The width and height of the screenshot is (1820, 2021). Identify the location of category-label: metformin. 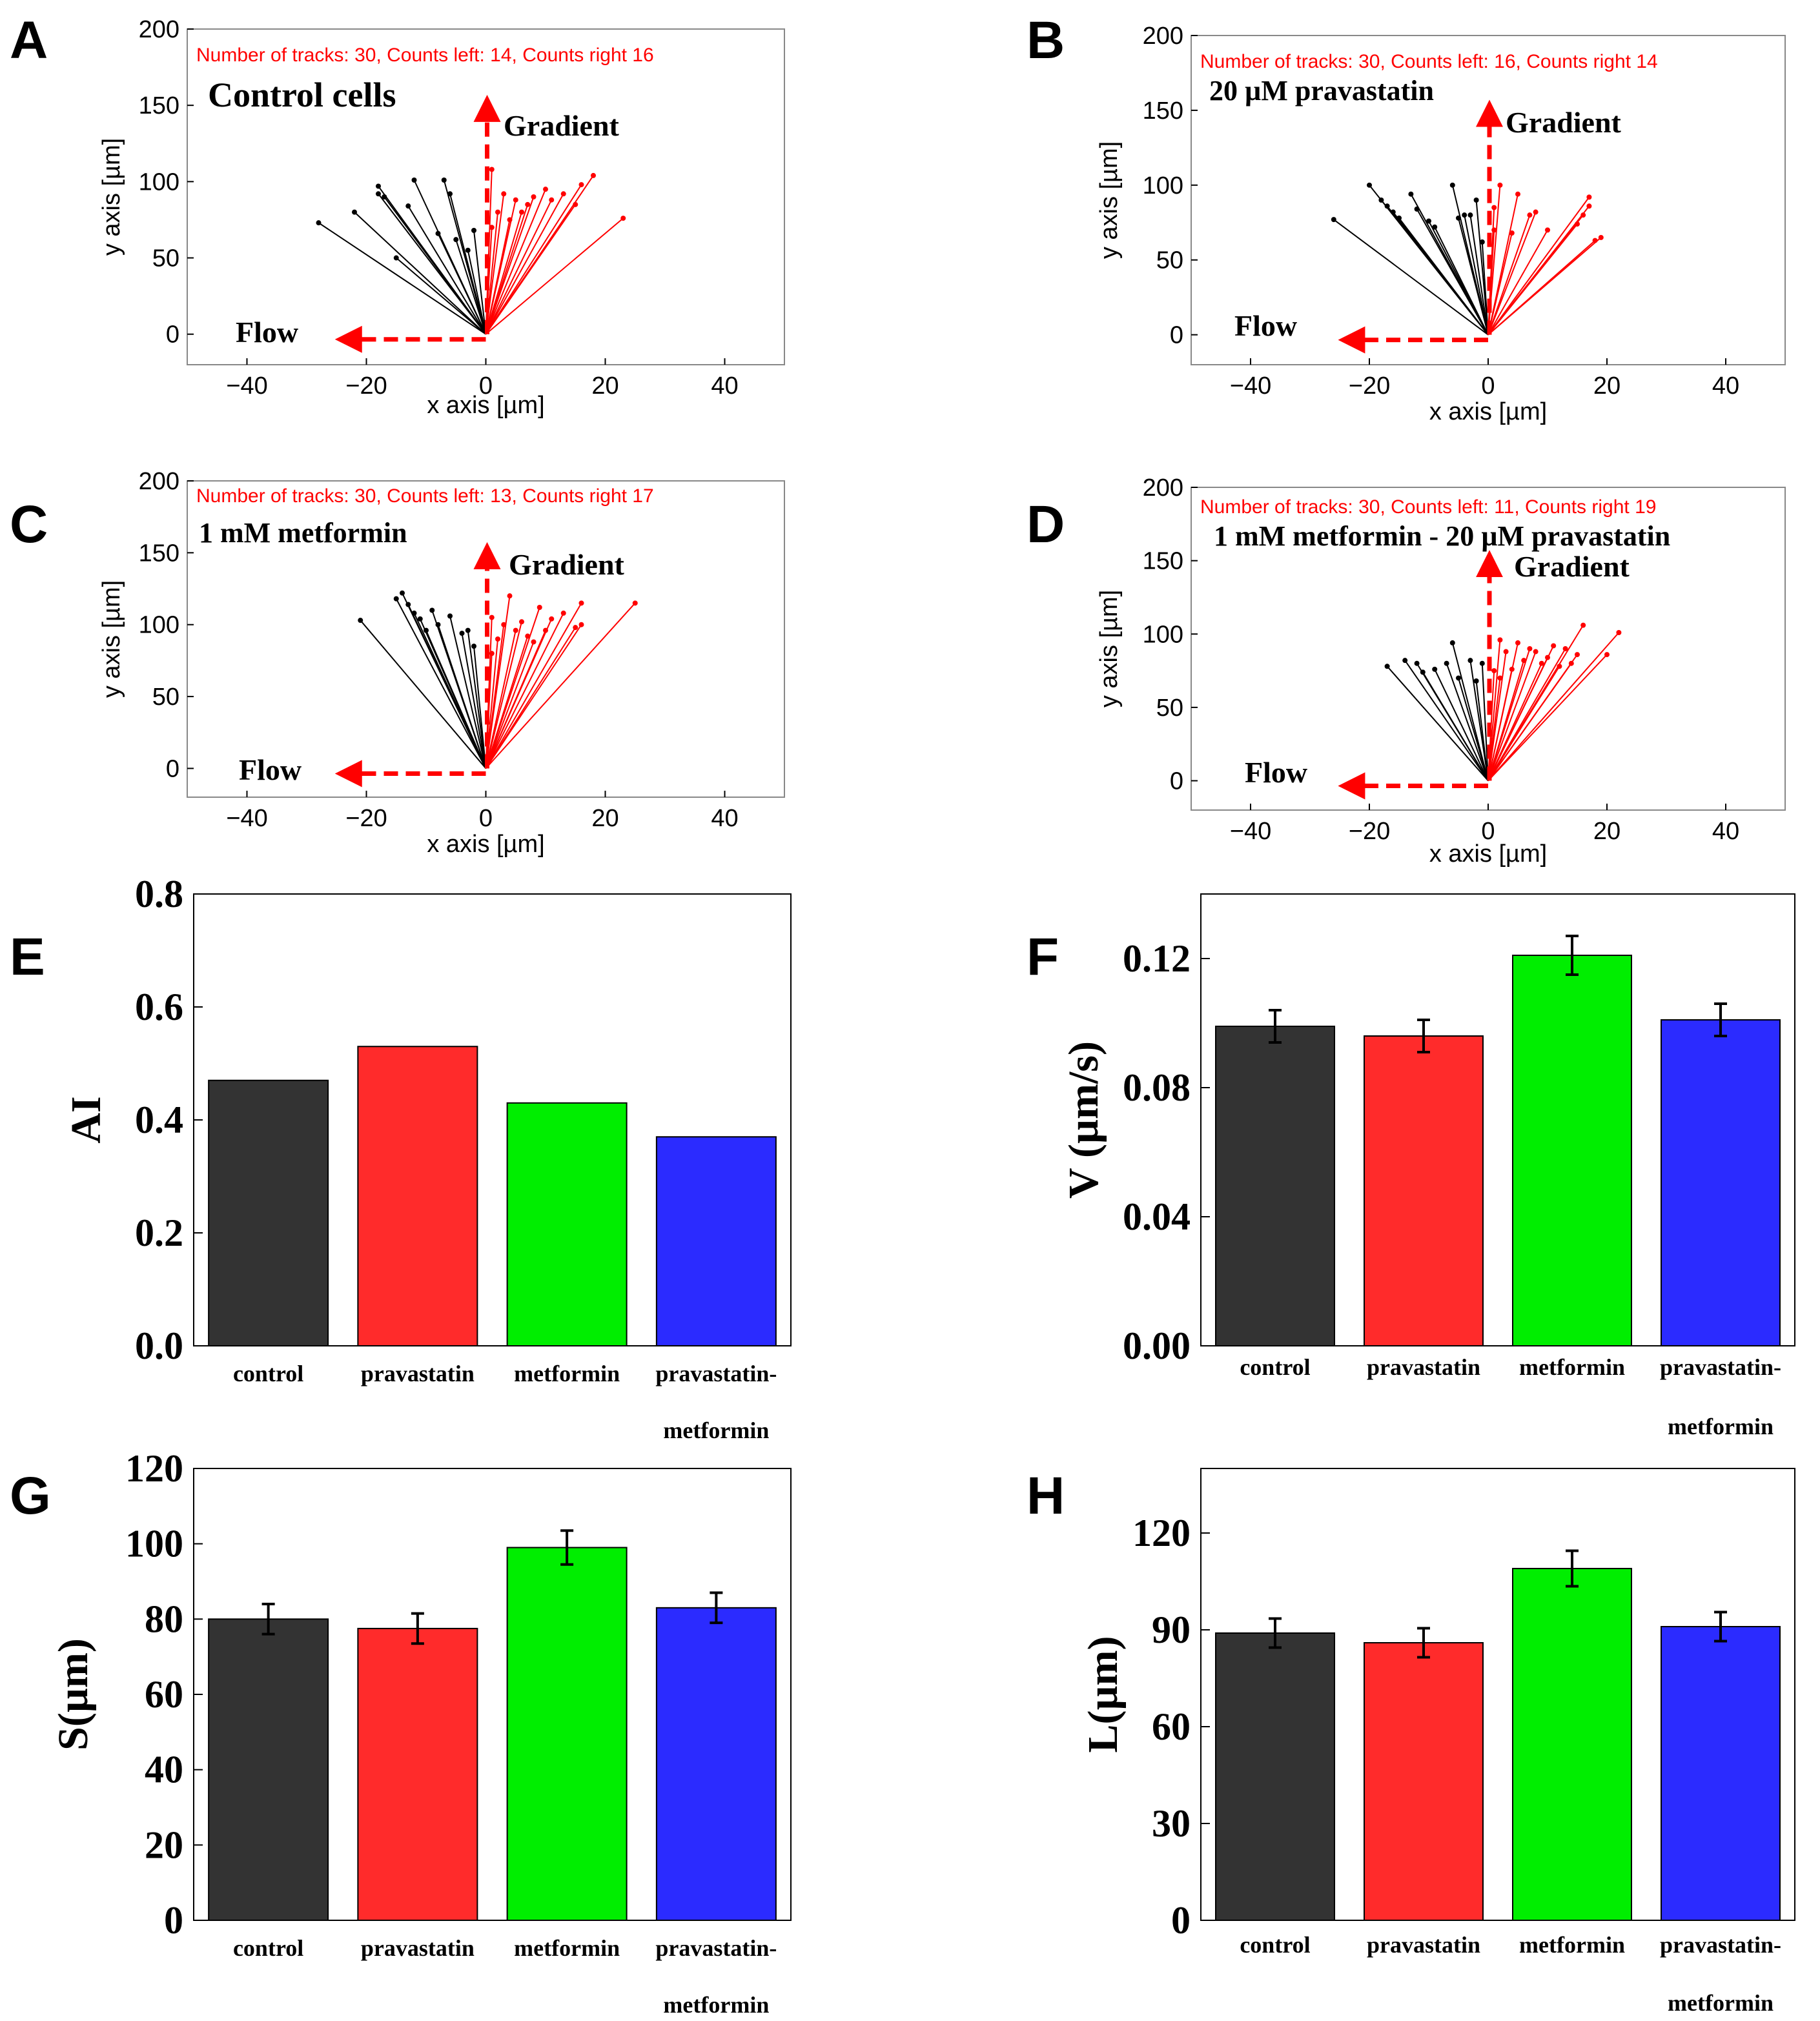
(716, 2005).